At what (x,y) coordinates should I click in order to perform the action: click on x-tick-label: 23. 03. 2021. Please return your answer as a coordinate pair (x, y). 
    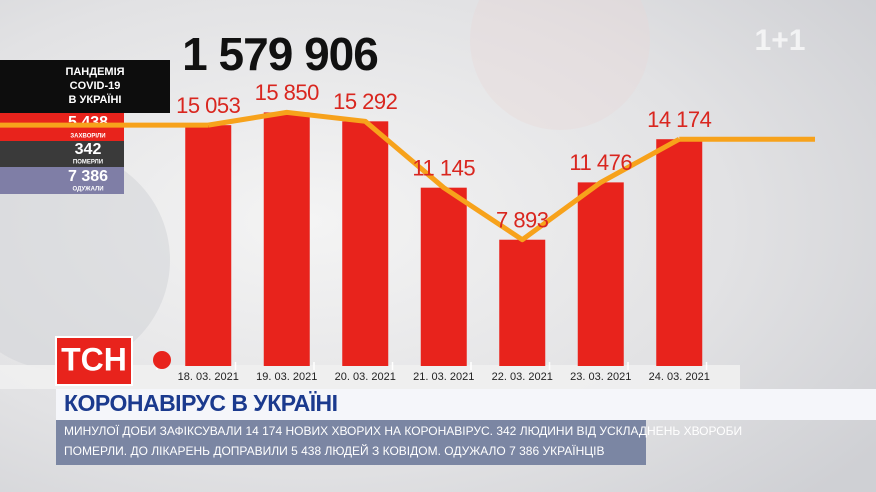
    Looking at the image, I should click on (600, 377).